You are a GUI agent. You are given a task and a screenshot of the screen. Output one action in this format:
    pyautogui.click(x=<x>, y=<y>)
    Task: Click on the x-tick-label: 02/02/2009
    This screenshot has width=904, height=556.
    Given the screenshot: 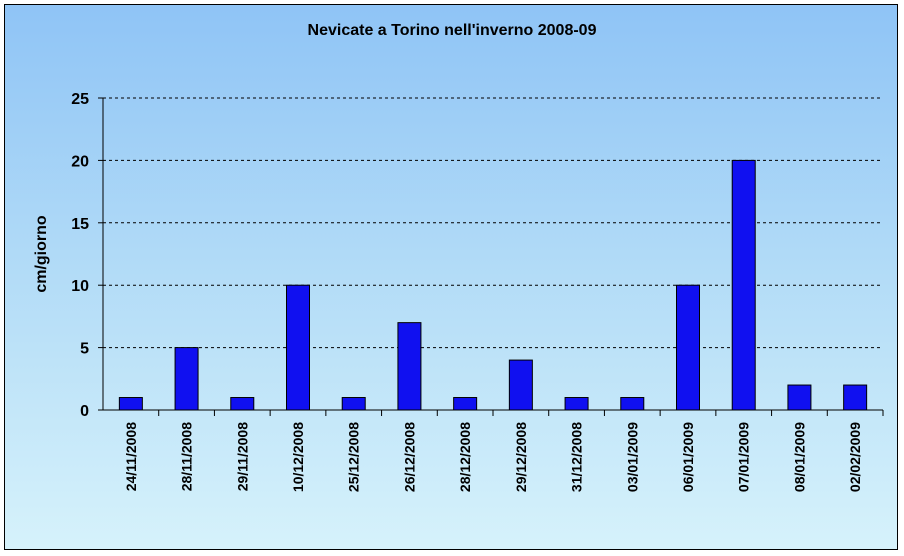 What is the action you would take?
    pyautogui.click(x=855, y=457)
    